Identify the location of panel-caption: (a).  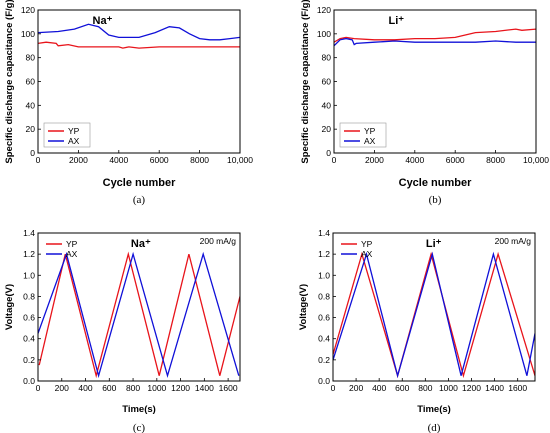
(139, 200).